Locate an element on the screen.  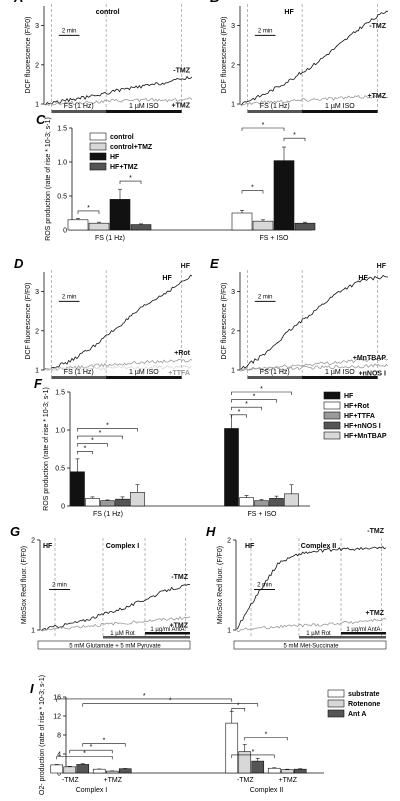
y-tick-label: 1.0 is located at coordinates (62, 163).